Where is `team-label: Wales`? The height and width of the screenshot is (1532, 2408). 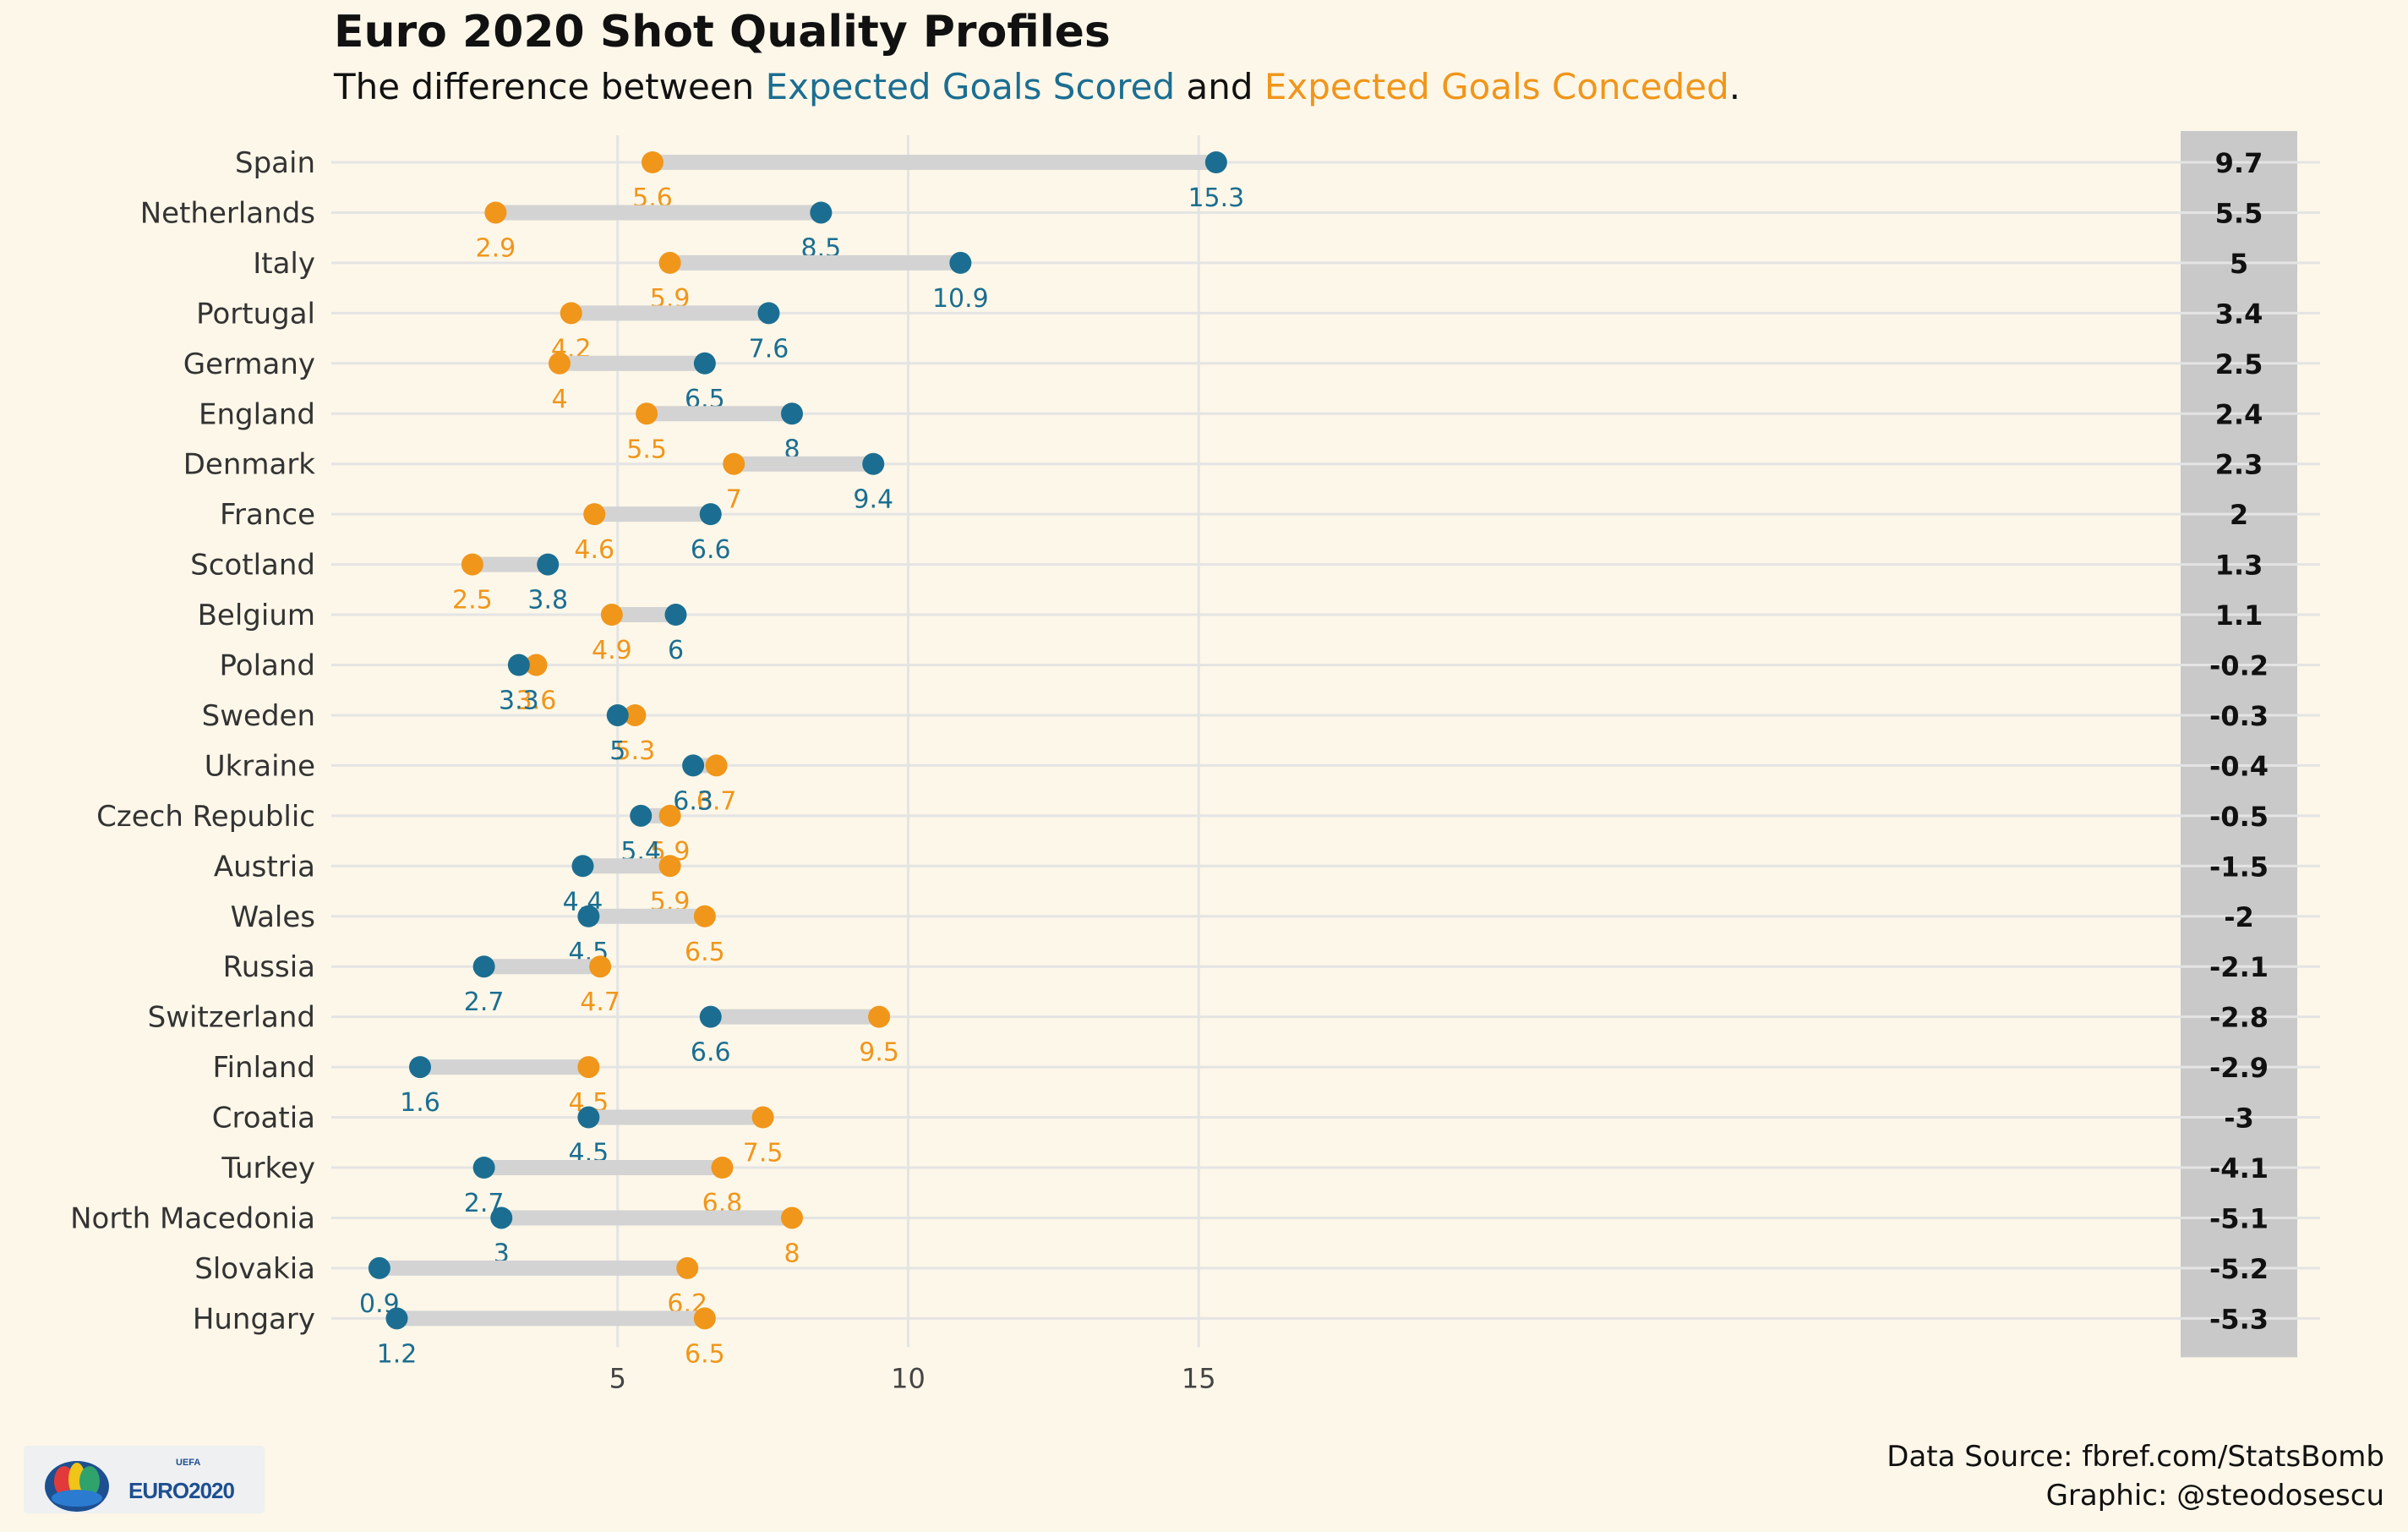 team-label: Wales is located at coordinates (273, 917).